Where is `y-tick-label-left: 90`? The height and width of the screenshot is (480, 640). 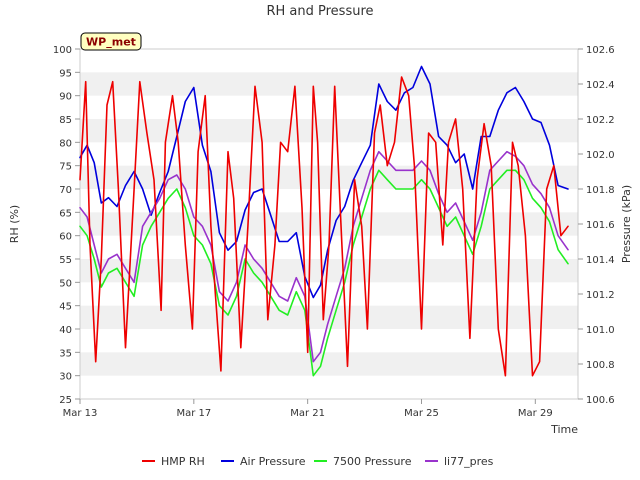
y-tick-label-left: 90 is located at coordinates (65, 97).